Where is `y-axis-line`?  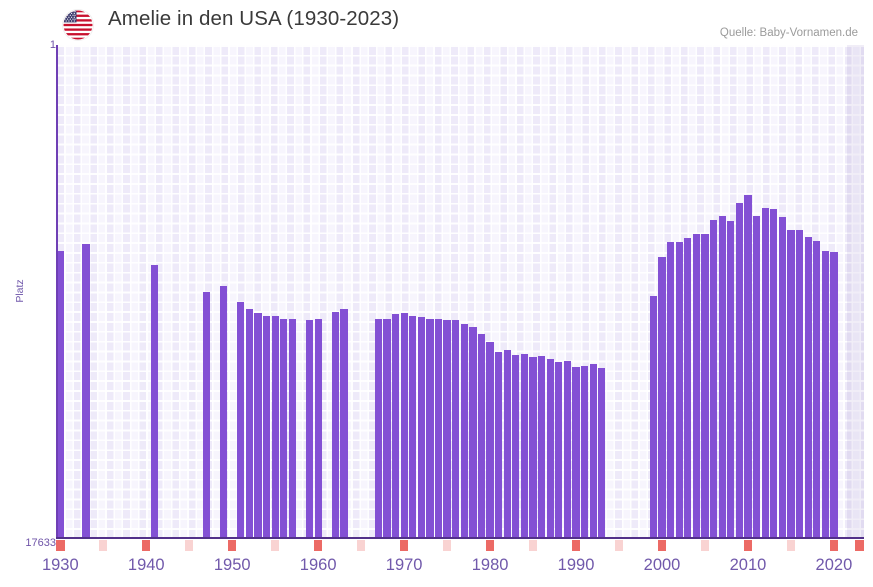
y-axis-line is located at coordinates (57, 291).